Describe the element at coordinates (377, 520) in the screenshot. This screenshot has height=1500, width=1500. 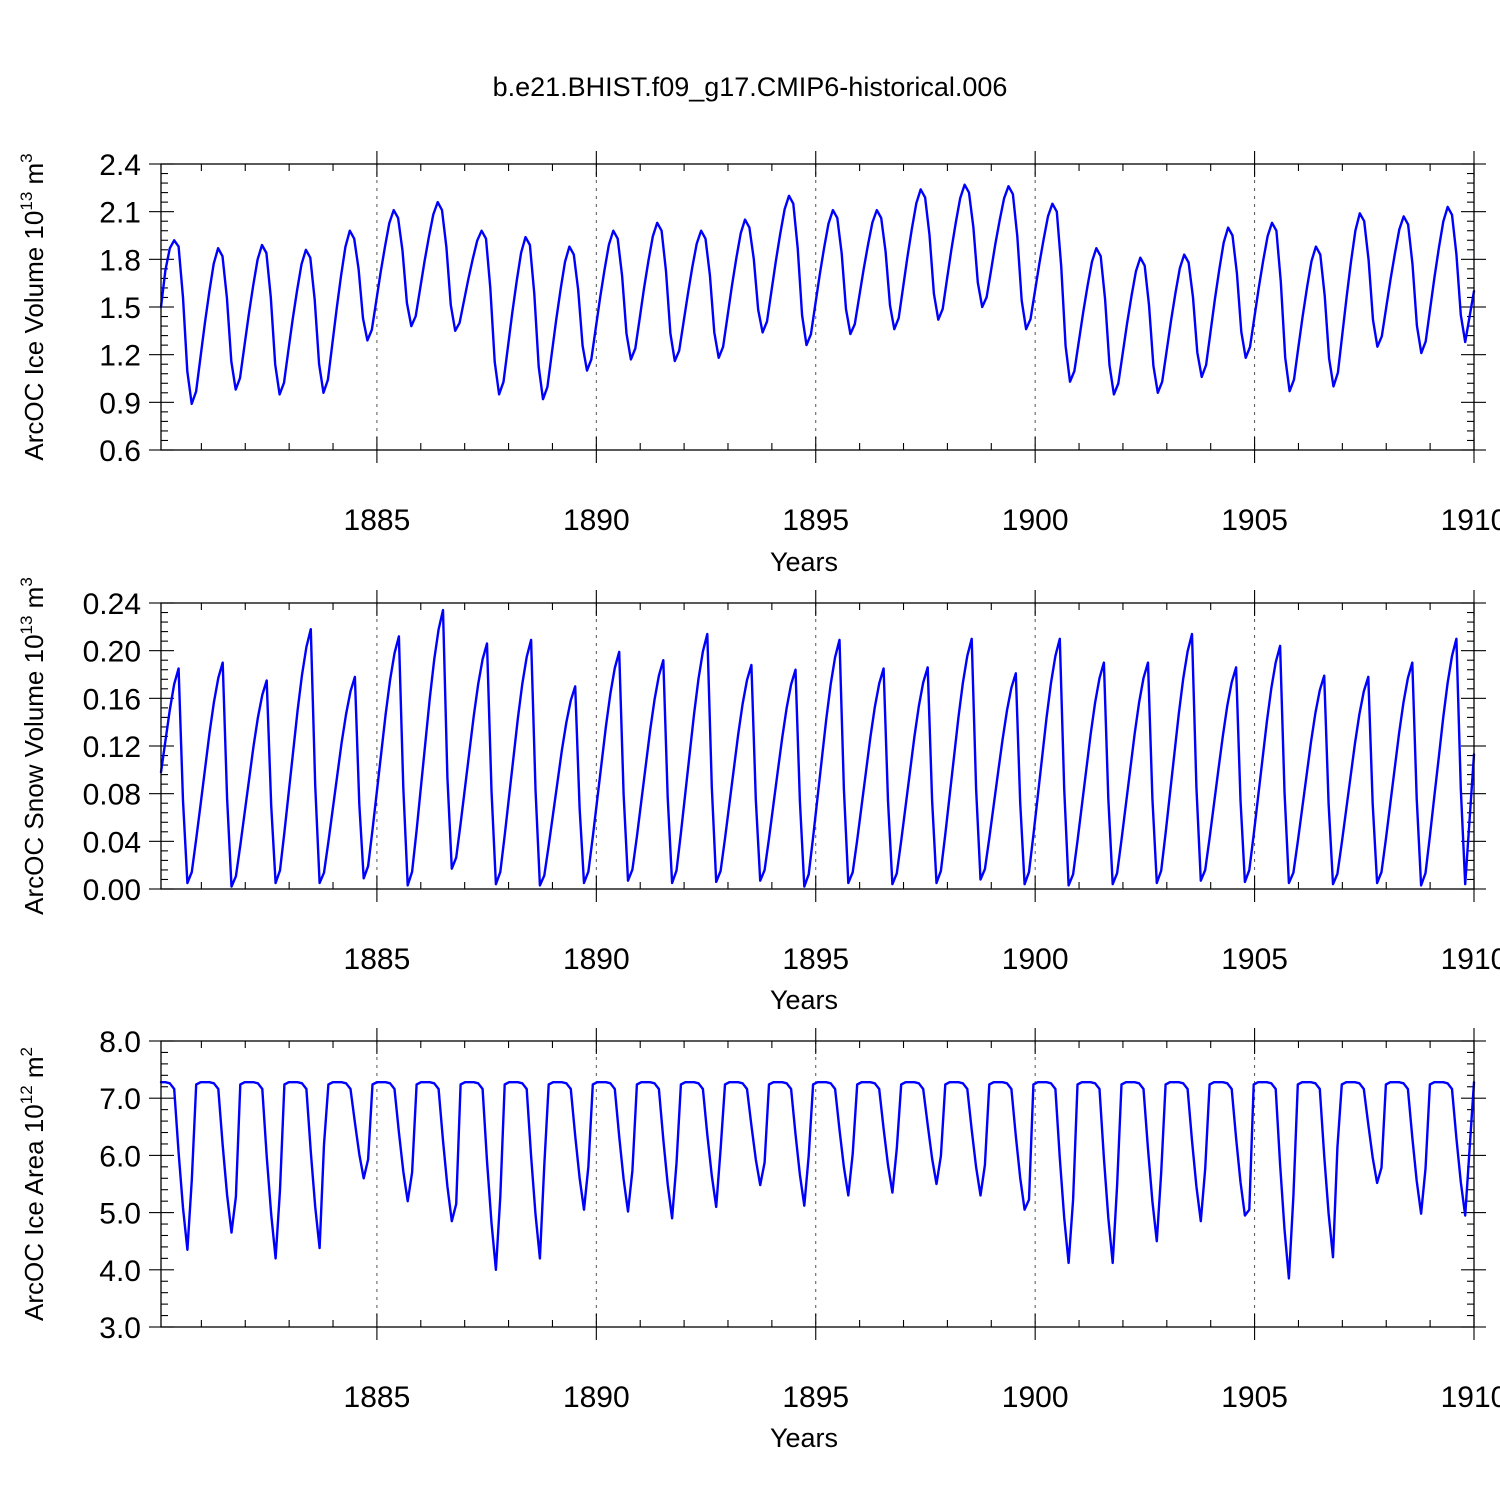
I see `ice-volume-x-tick-label: 1885` at that location.